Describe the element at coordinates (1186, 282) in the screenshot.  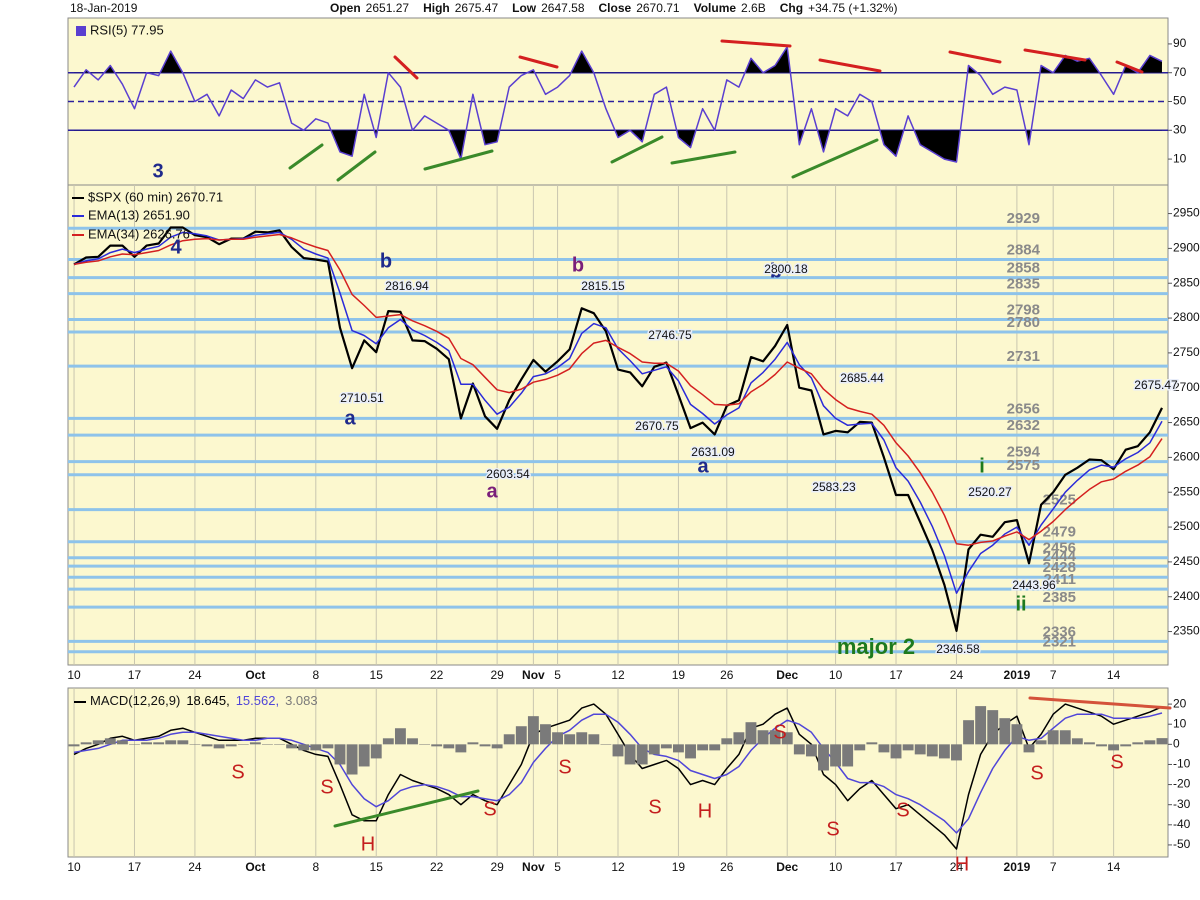
I see `y-tick-label: 2850` at that location.